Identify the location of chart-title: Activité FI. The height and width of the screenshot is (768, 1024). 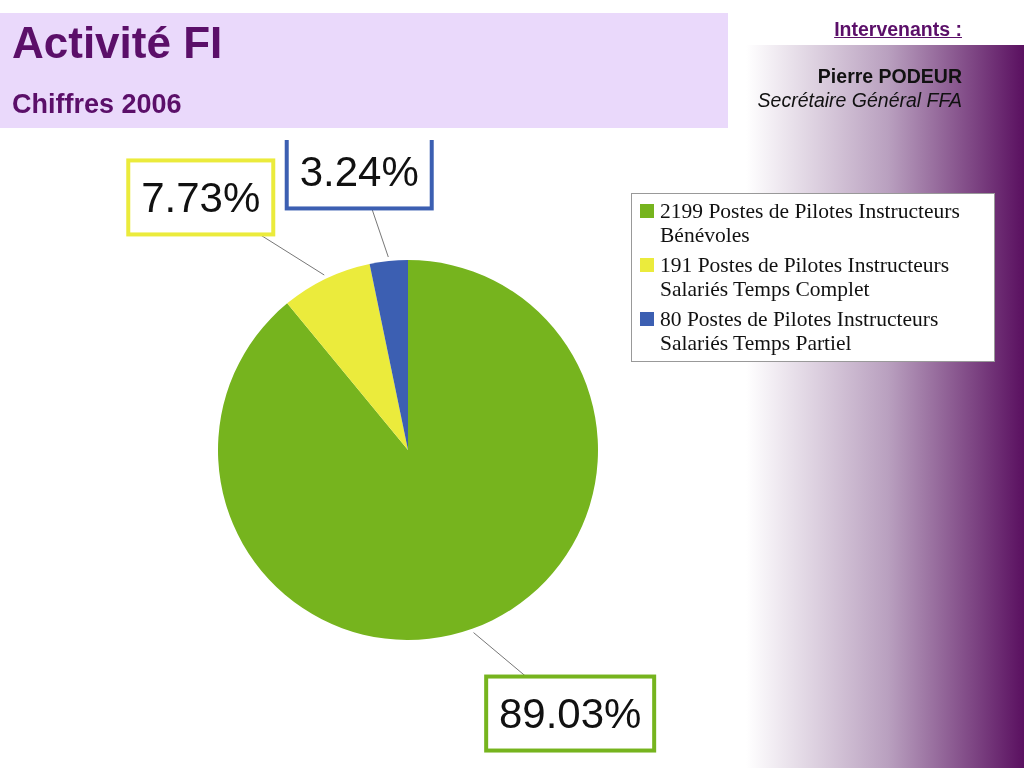
(117, 43).